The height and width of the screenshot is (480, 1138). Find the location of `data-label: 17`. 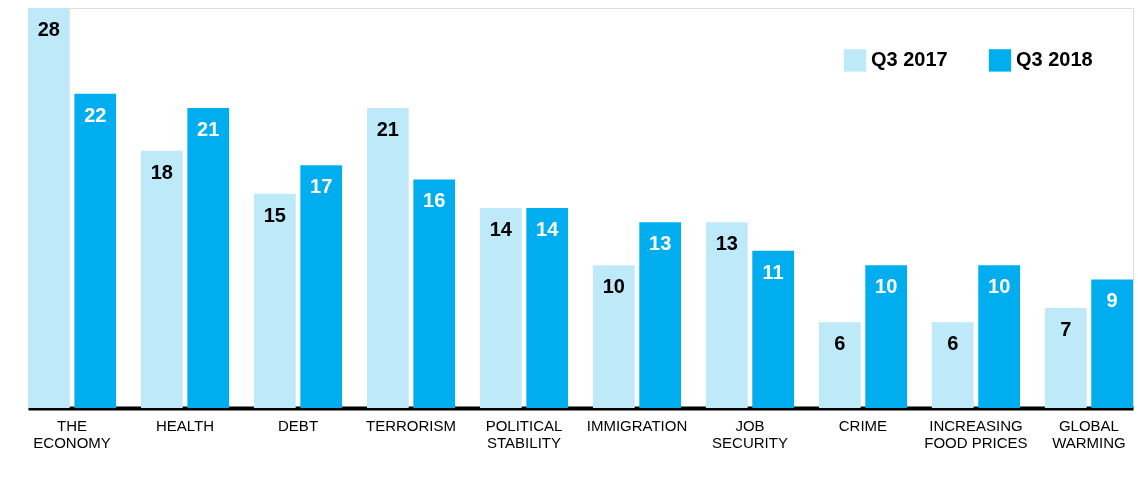

data-label: 17 is located at coordinates (321, 186).